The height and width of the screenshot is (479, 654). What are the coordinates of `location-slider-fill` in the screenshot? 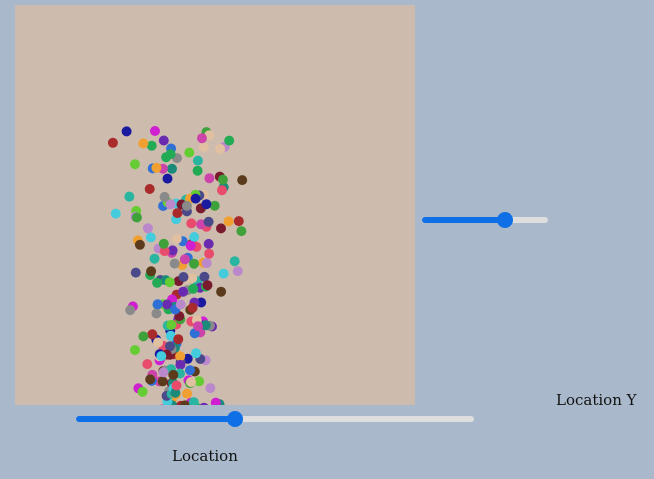 It's located at (156, 419).